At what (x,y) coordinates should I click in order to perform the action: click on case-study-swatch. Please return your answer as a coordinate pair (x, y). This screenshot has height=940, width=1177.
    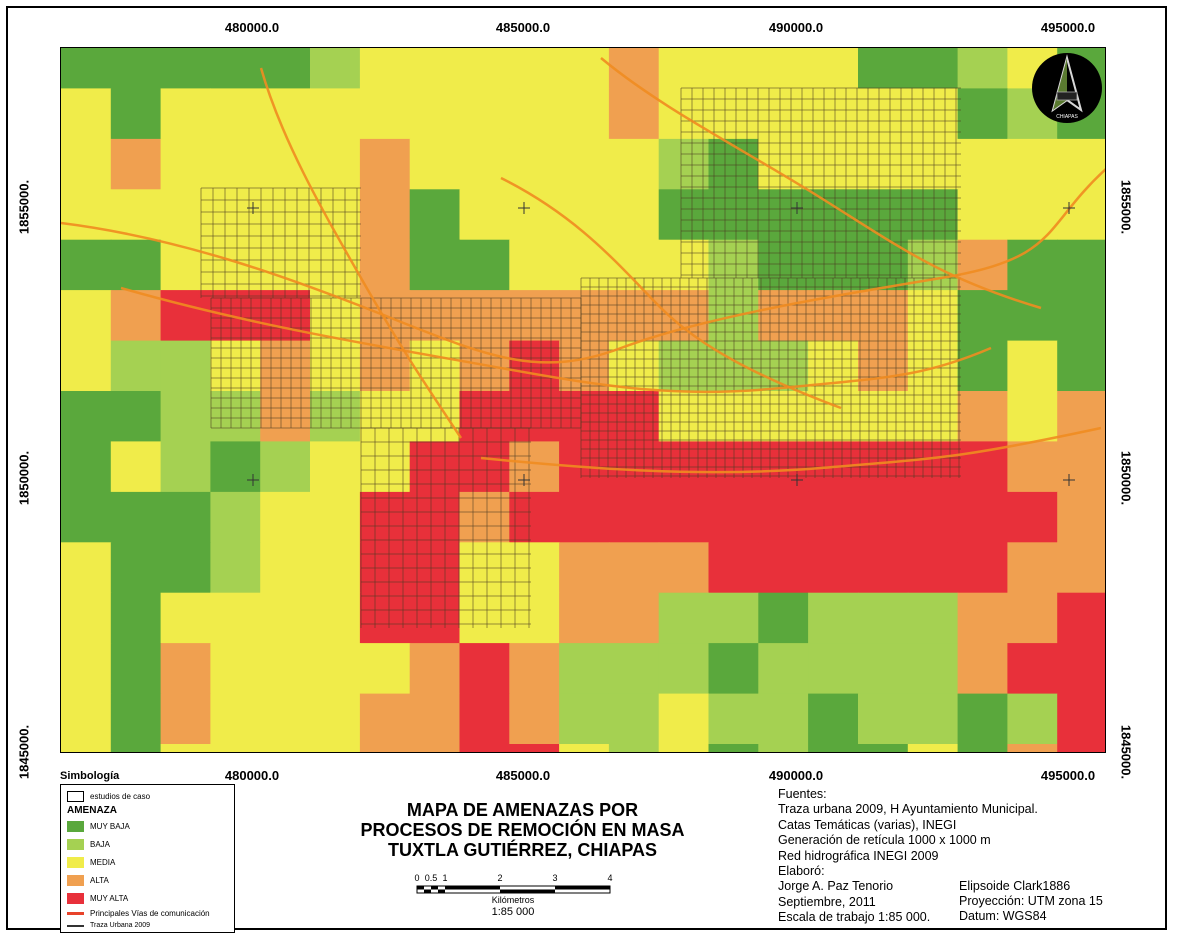
    Looking at the image, I should click on (75, 796).